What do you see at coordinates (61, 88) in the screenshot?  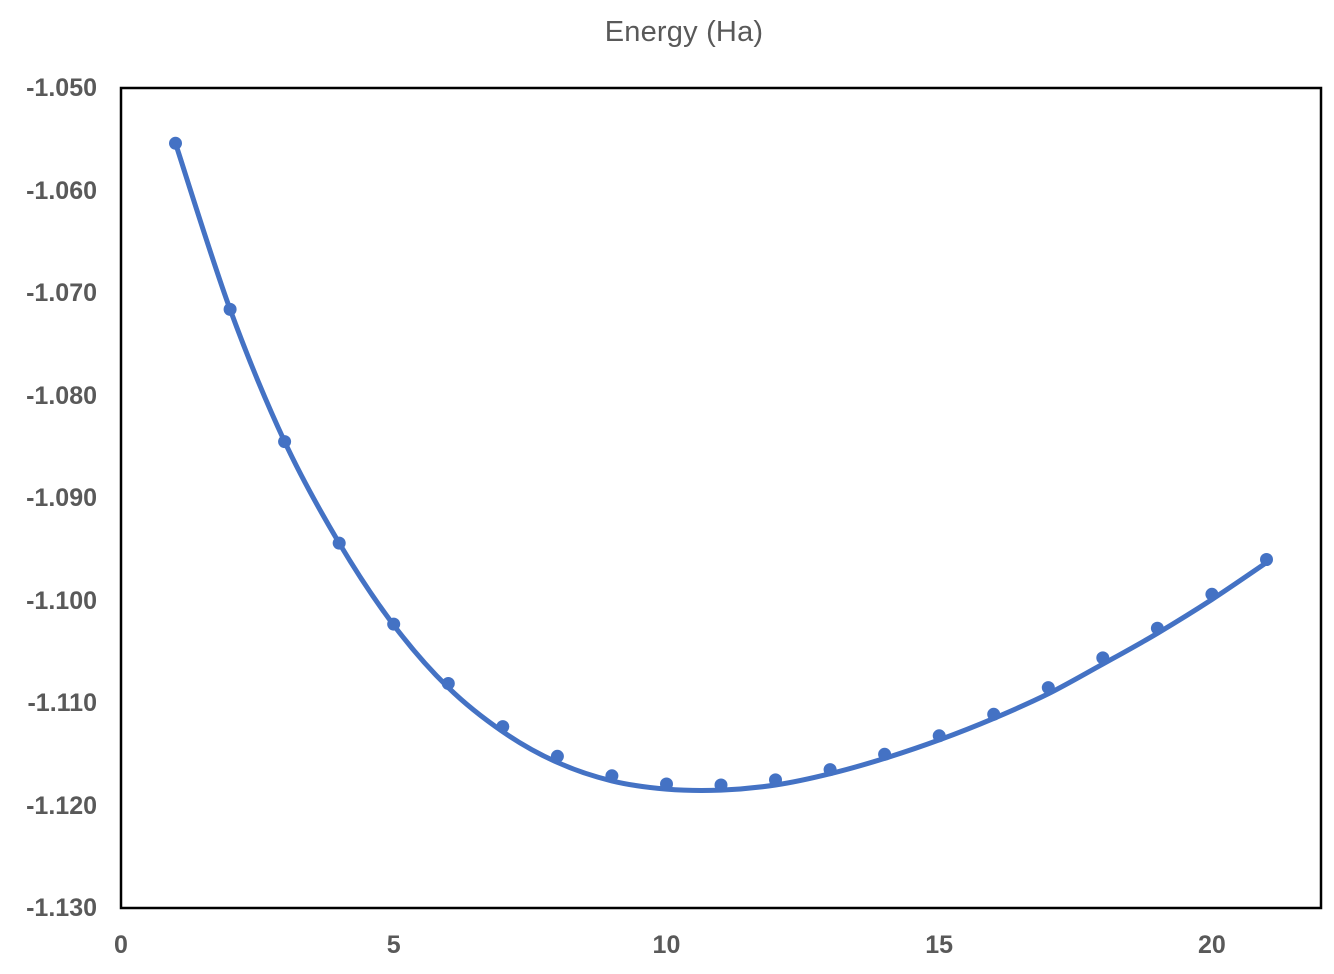 I see `y-tick-label: -1.050` at bounding box center [61, 88].